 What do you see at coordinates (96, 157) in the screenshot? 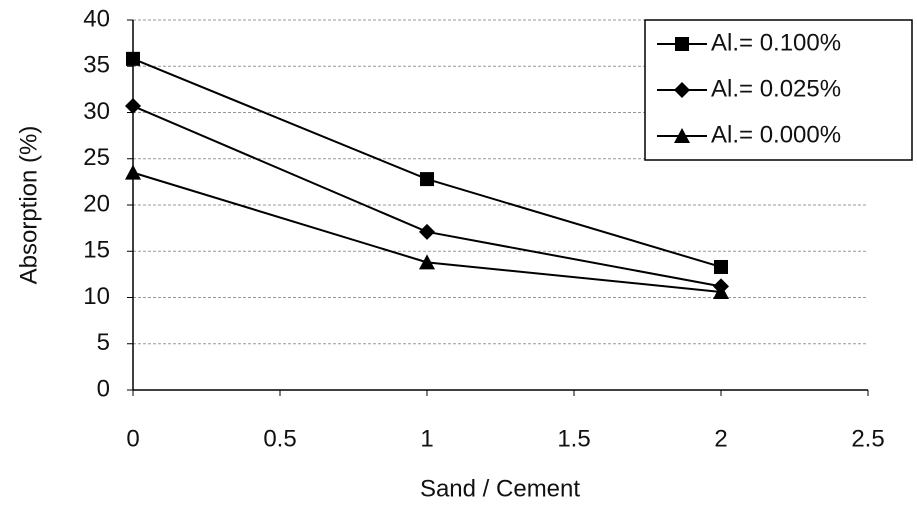
I see `y-tick-label: 25` at bounding box center [96, 157].